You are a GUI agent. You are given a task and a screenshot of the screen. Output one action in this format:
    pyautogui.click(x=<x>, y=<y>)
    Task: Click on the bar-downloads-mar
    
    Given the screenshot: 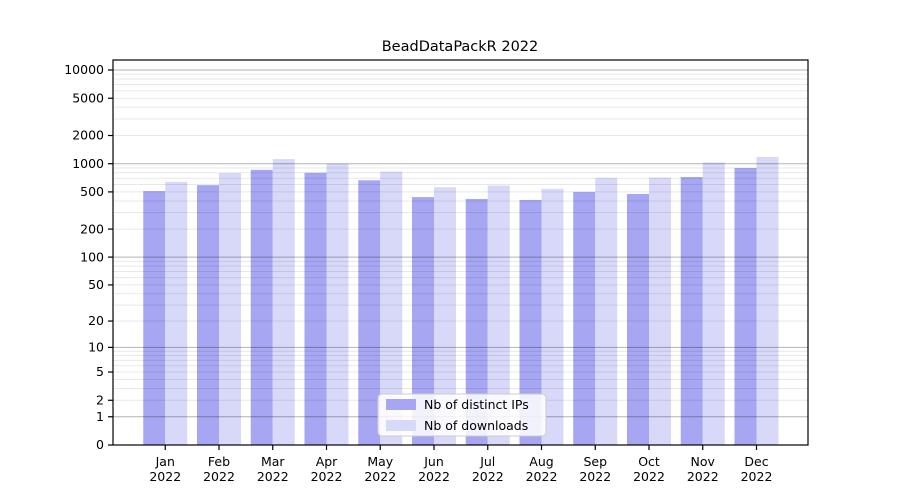 What is the action you would take?
    pyautogui.click(x=283, y=302)
    